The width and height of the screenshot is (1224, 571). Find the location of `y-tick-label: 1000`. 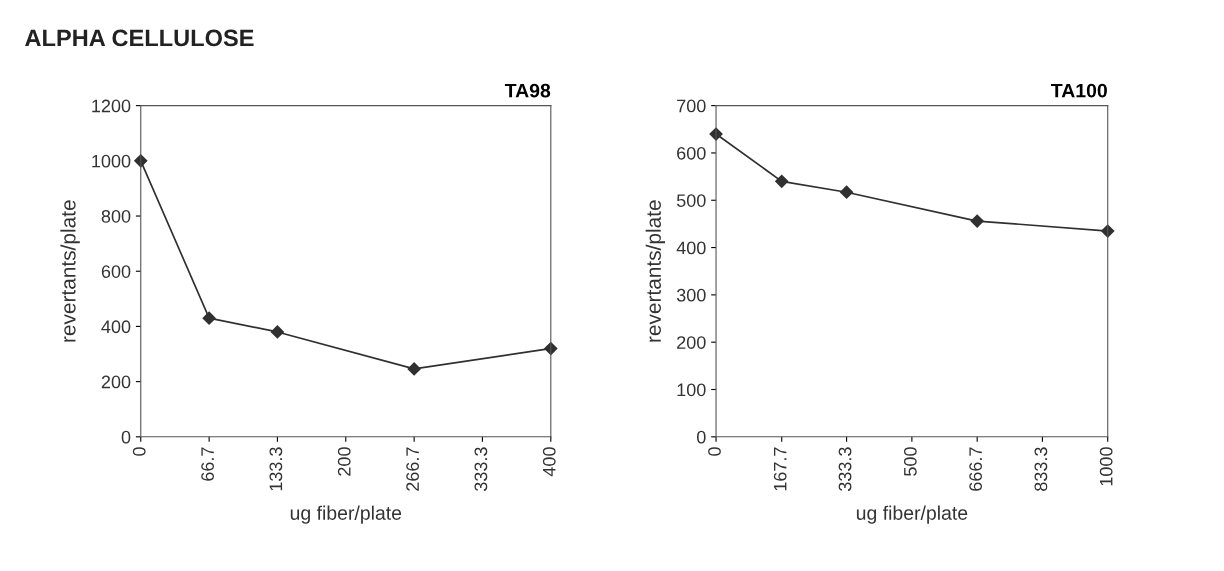

y-tick-label: 1000 is located at coordinates (111, 161).